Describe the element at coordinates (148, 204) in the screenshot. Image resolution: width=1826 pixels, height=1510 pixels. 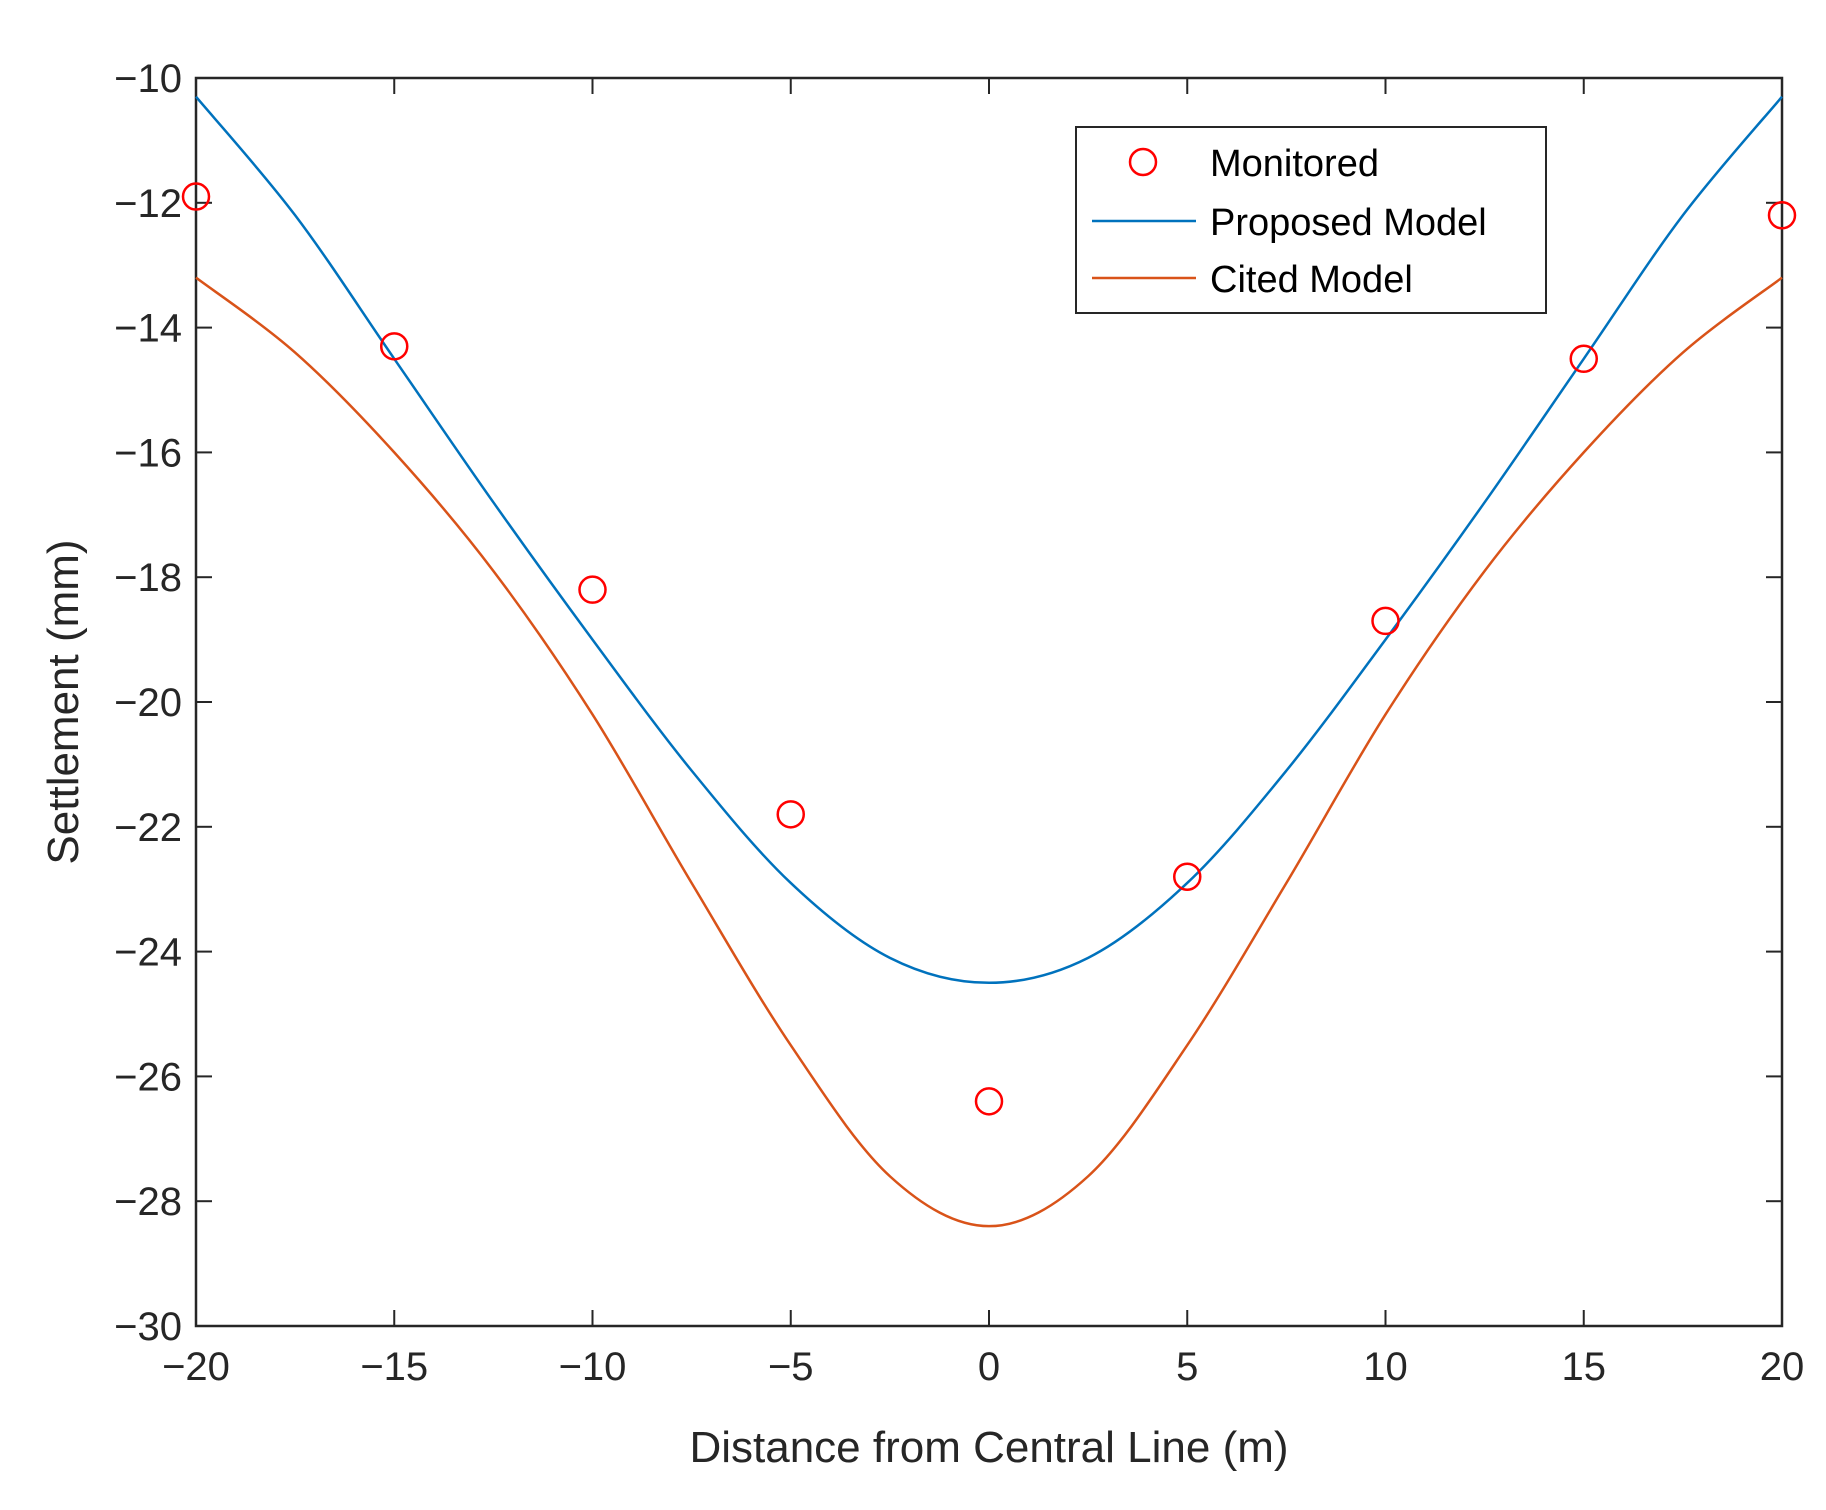
I see `y-tick-label: −12` at that location.